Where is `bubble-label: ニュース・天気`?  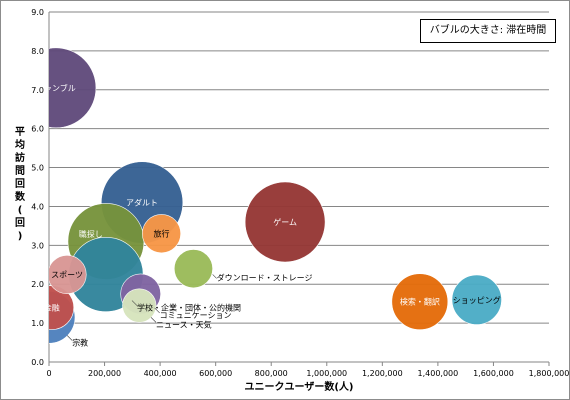
bubble-label: ニュース・天気 is located at coordinates (184, 324).